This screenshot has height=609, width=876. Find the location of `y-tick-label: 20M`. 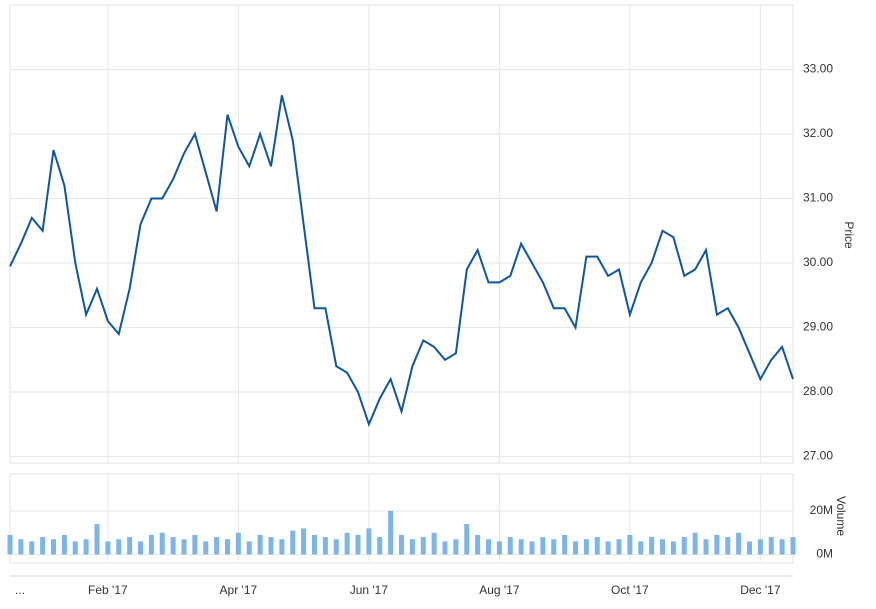

y-tick-label: 20M is located at coordinates (821, 510).